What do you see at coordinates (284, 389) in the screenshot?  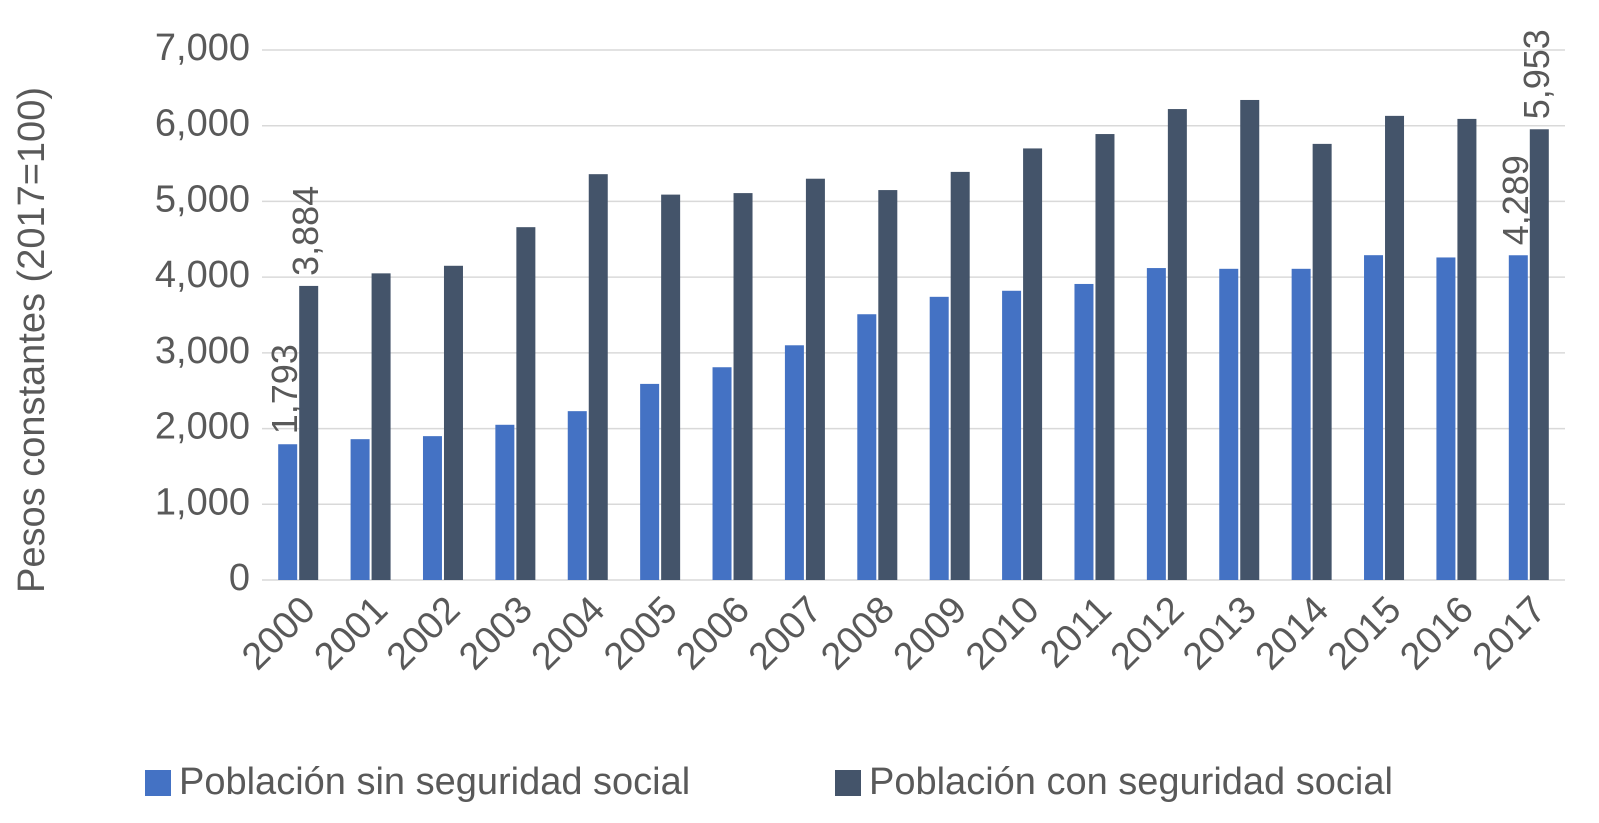 I see `data-label: 1,793` at bounding box center [284, 389].